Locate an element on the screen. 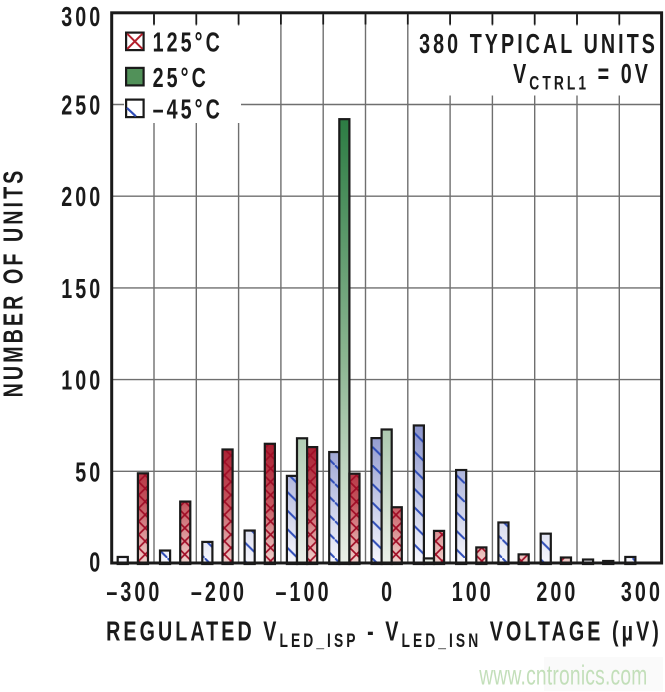 The image size is (665, 692). svg-text: –100 is located at coordinates (304, 592).